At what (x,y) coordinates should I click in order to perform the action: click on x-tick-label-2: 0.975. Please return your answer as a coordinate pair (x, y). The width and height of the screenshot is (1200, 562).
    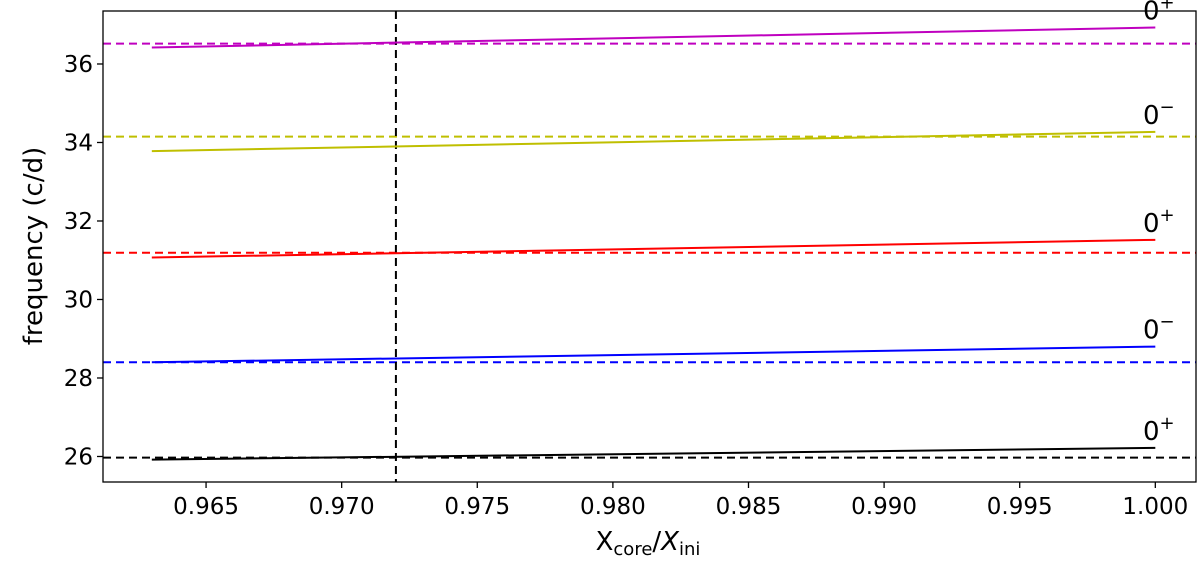
    Looking at the image, I should click on (477, 507).